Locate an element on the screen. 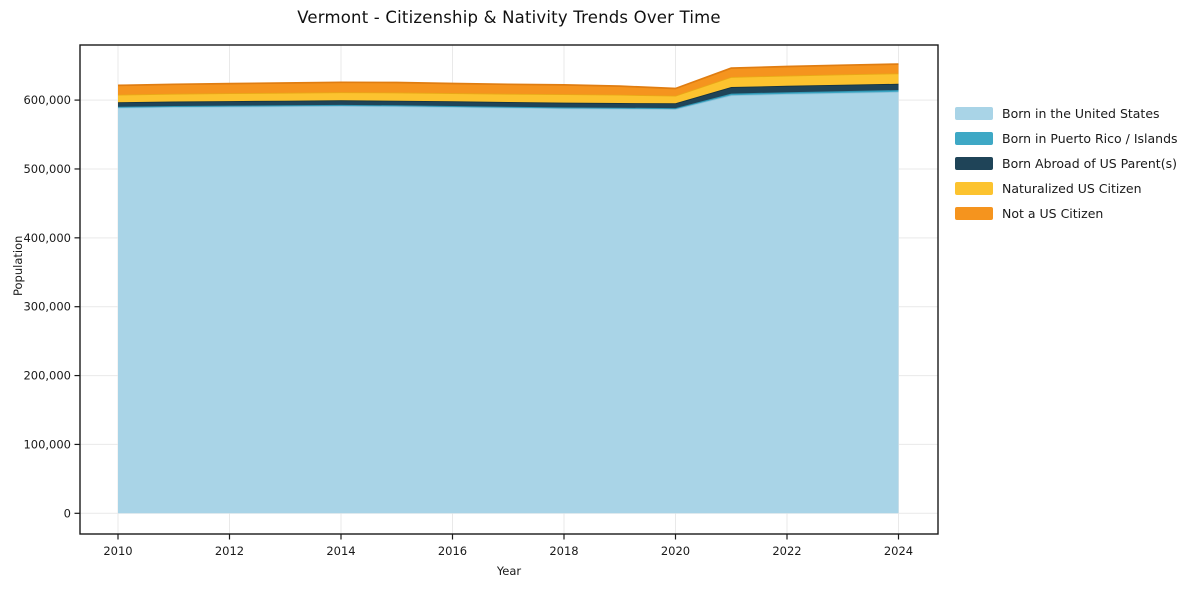 The height and width of the screenshot is (590, 1189). legend-label: Born in Puerto Rico / Islands is located at coordinates (1090, 138).